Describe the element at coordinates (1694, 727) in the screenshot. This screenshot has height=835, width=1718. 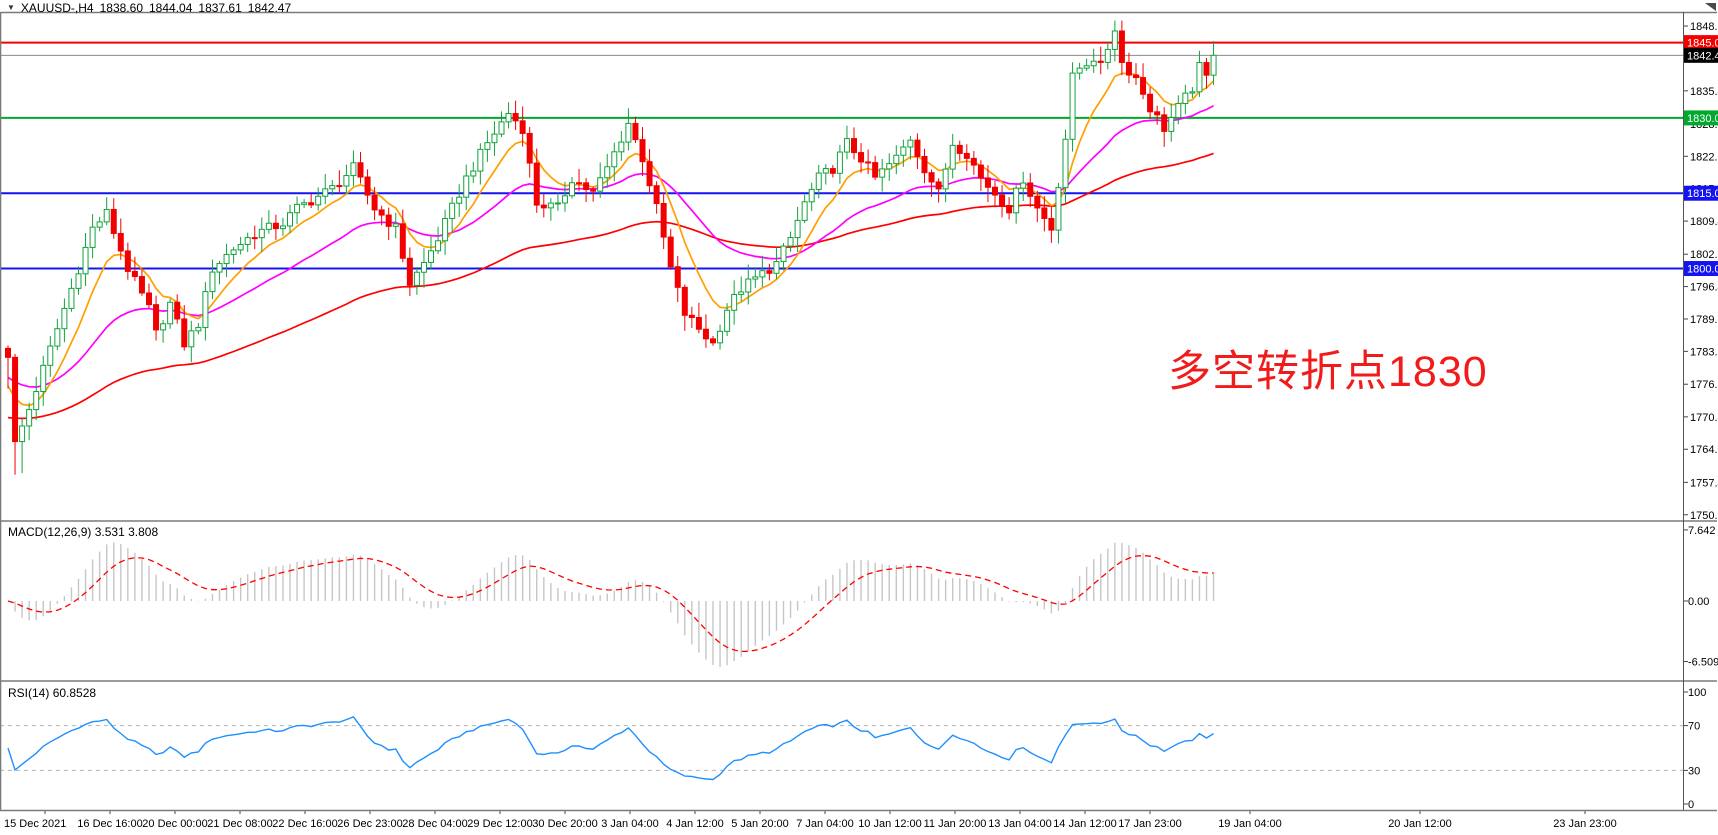
I see `rsi-tick-label: 70` at that location.